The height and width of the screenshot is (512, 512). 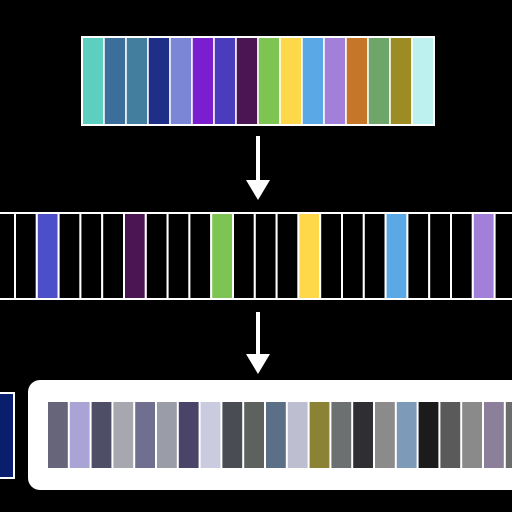 I want to click on down-arrow-2-head, so click(x=258, y=364).